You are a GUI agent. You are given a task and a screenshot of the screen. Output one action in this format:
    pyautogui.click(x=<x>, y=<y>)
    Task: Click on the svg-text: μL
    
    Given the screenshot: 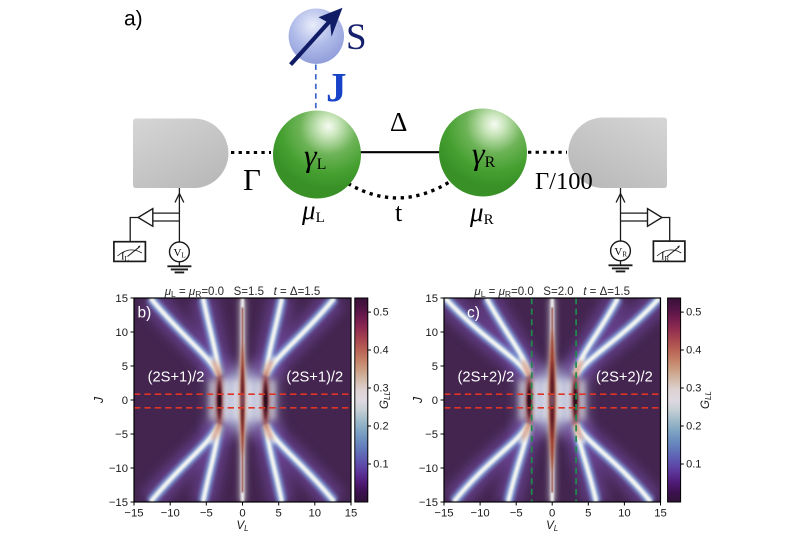 What is the action you would take?
    pyautogui.click(x=313, y=210)
    